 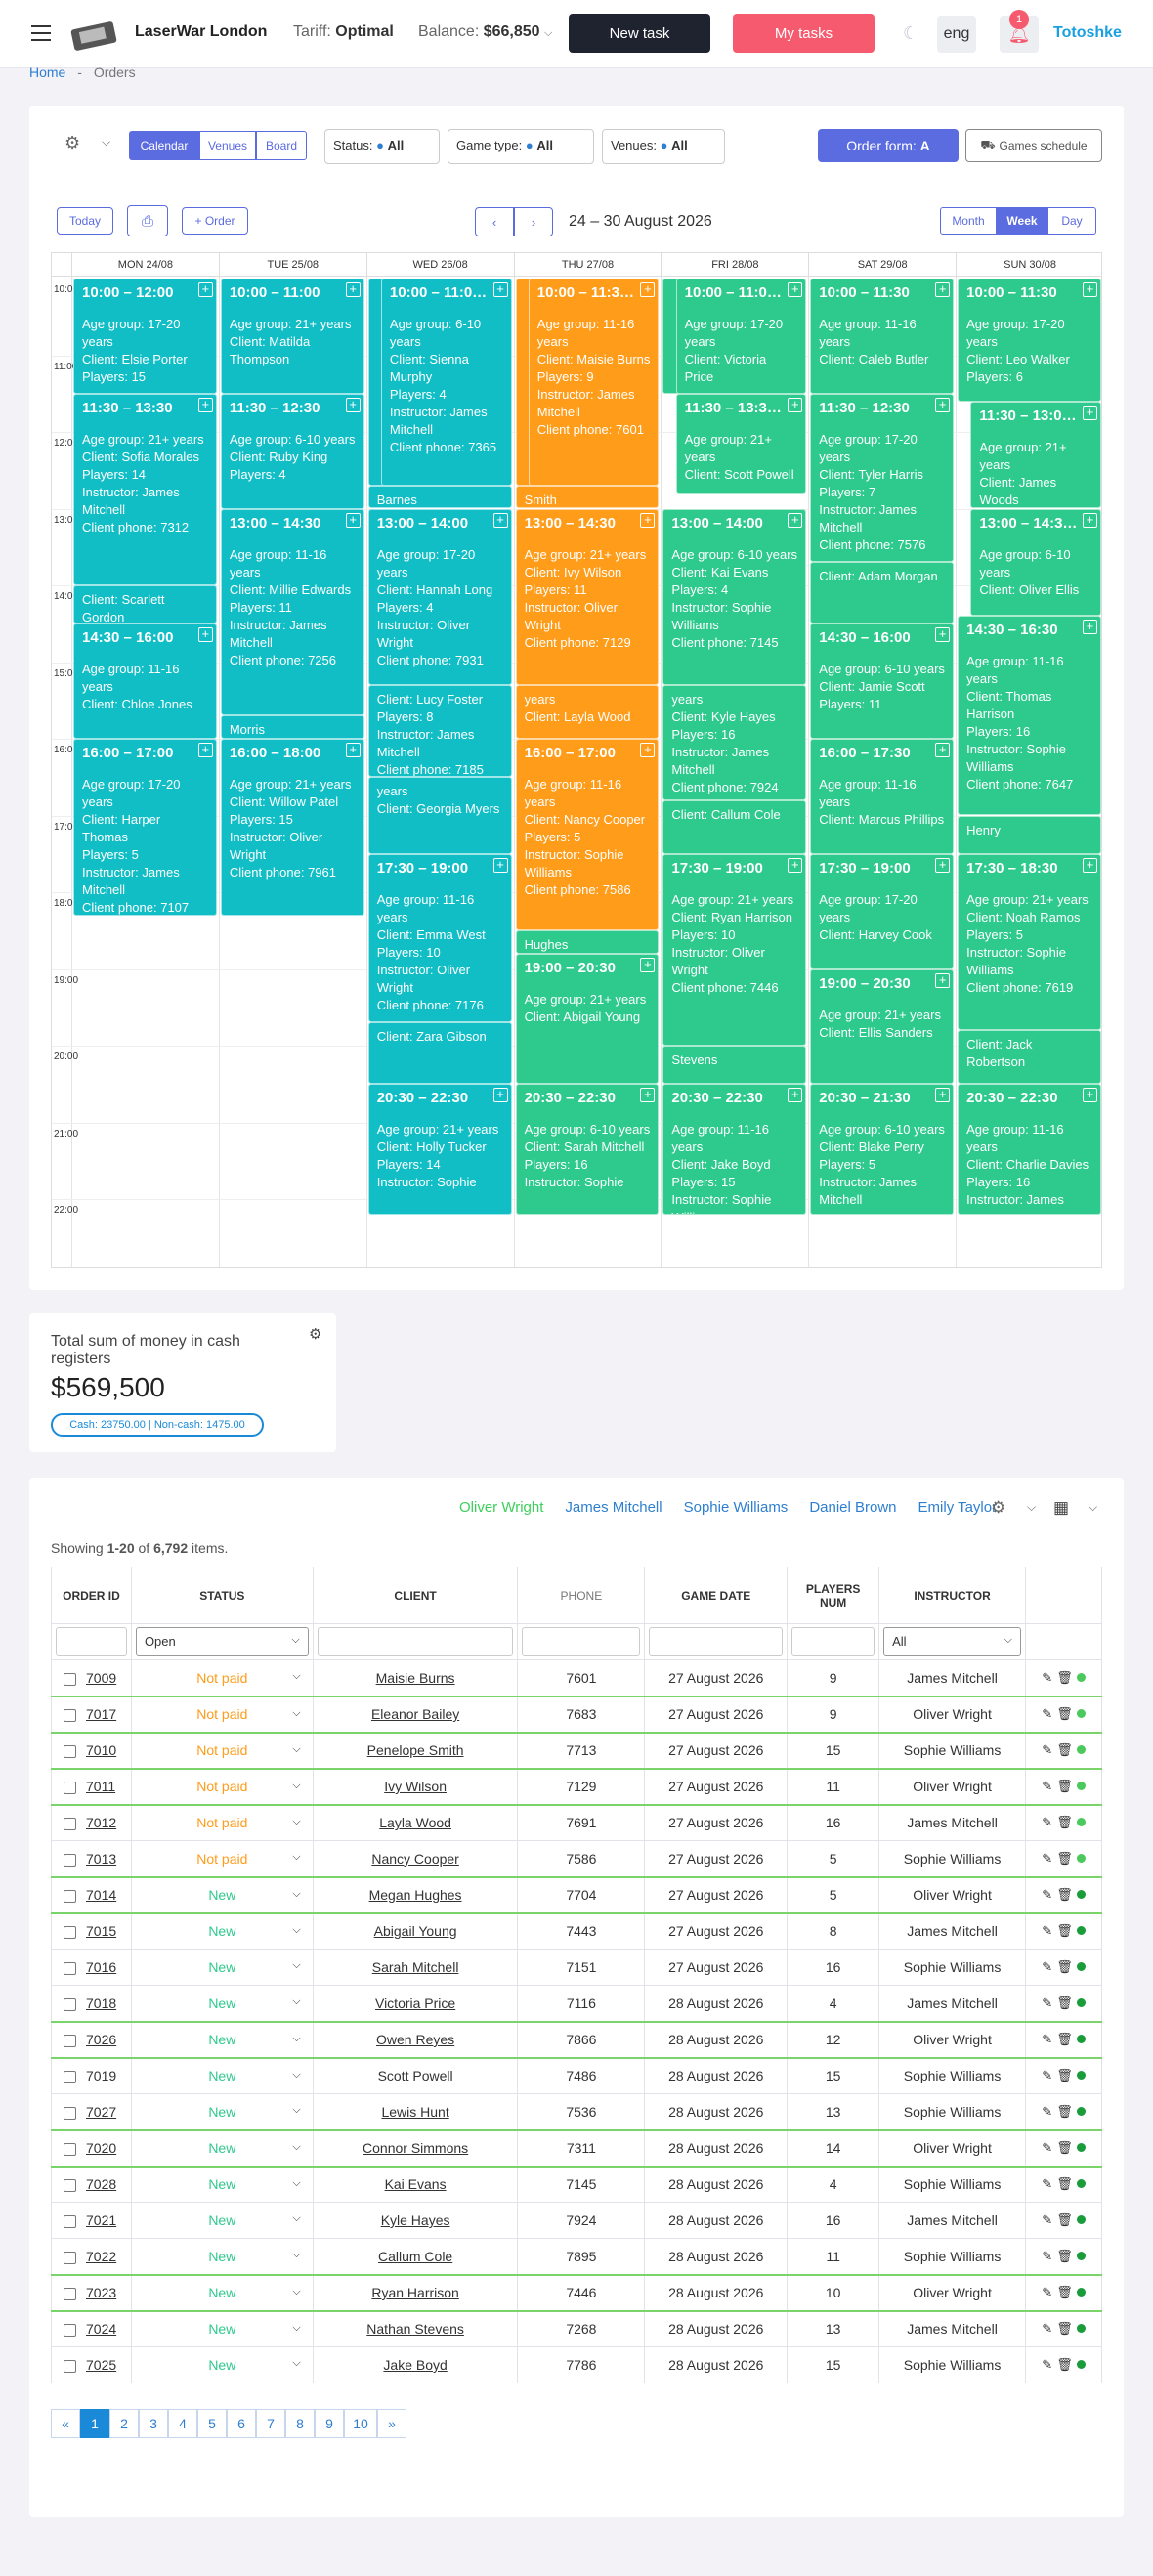 What do you see at coordinates (164, 146) in the screenshot?
I see `view-calendar: Calendar` at bounding box center [164, 146].